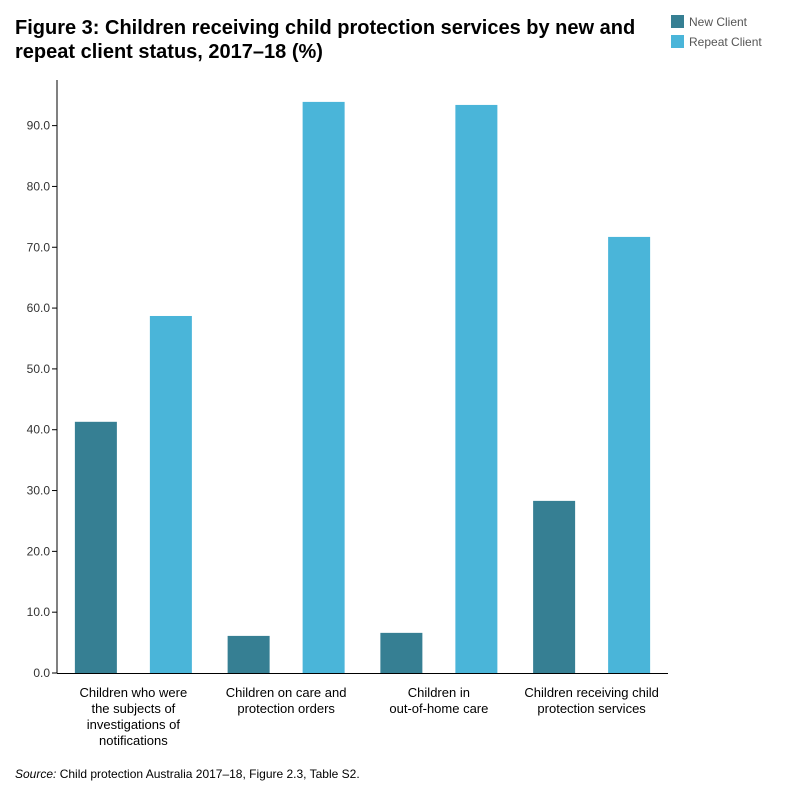 The height and width of the screenshot is (800, 800). Describe the element at coordinates (134, 692) in the screenshot. I see `x-tick-label: Children who were` at that location.